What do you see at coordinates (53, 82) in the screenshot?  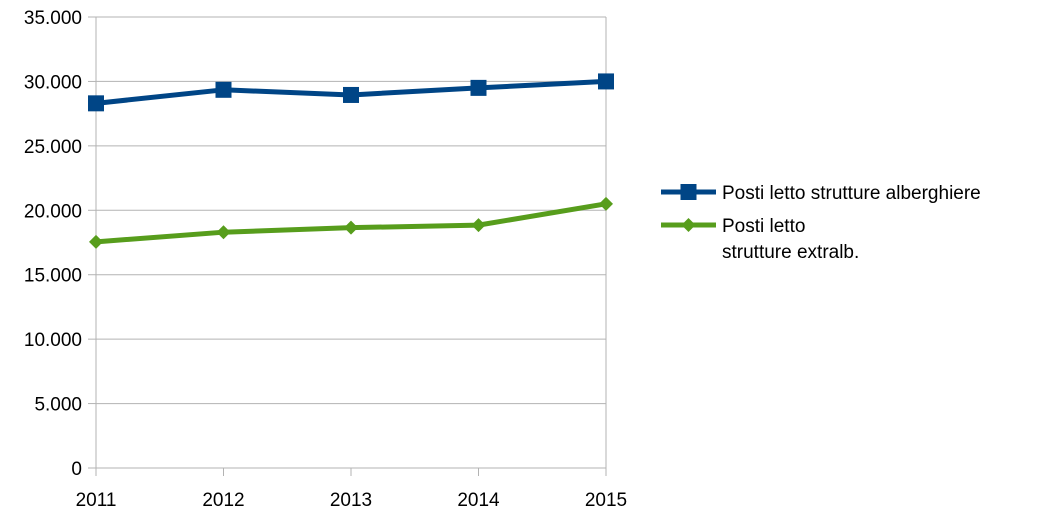 I see `y-tick-label: 30.000` at bounding box center [53, 82].